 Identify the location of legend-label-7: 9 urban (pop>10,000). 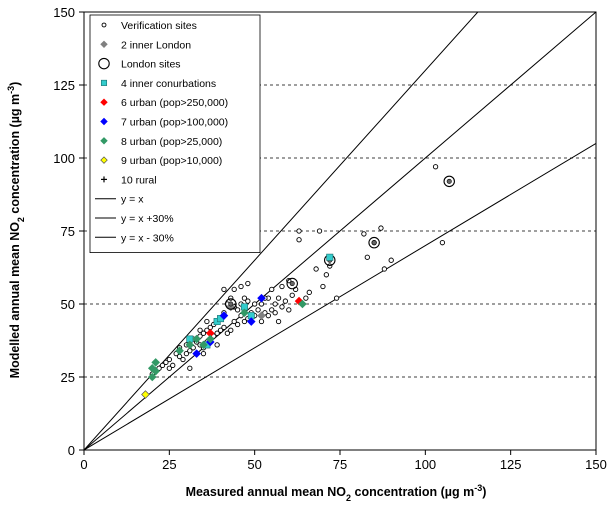
(171, 161).